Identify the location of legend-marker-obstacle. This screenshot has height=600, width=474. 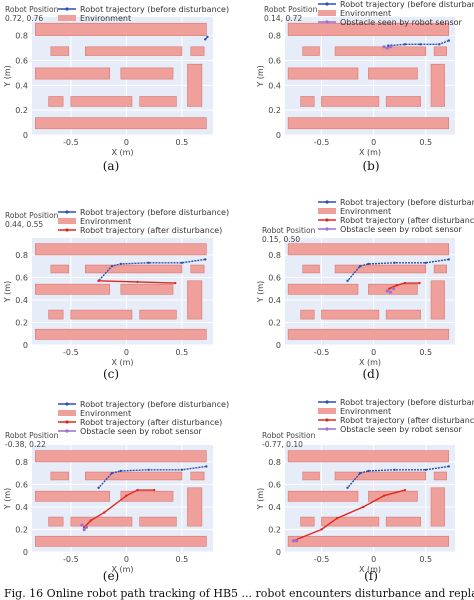
(327, 429).